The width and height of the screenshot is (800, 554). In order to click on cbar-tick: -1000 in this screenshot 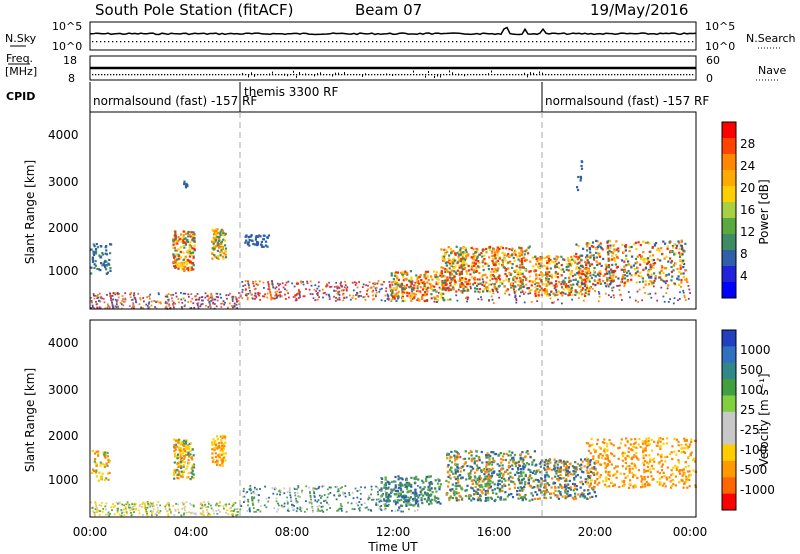, I will do `click(757, 490)`.